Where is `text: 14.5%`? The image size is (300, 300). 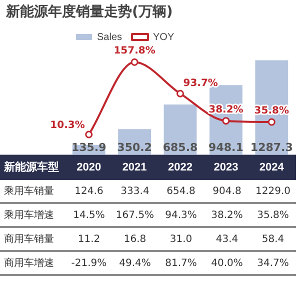 text: 14.5% is located at coordinates (89, 215).